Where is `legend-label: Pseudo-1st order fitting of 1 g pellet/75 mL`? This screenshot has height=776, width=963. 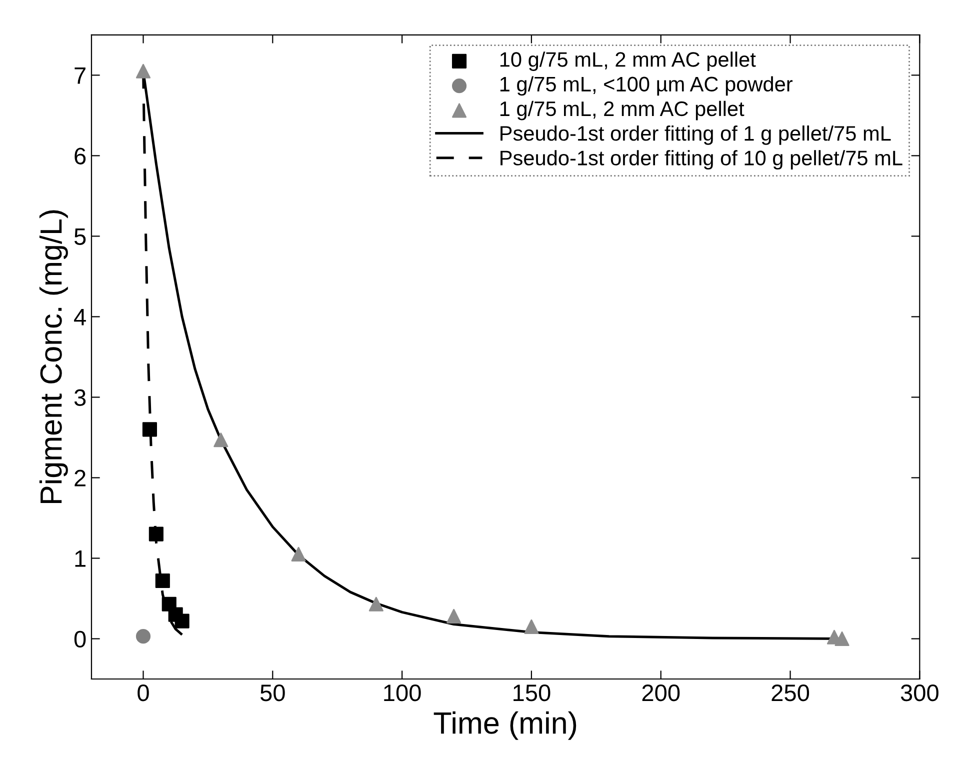 legend-label: Pseudo-1st order fitting of 1 g pellet/75 mL is located at coordinates (695, 135).